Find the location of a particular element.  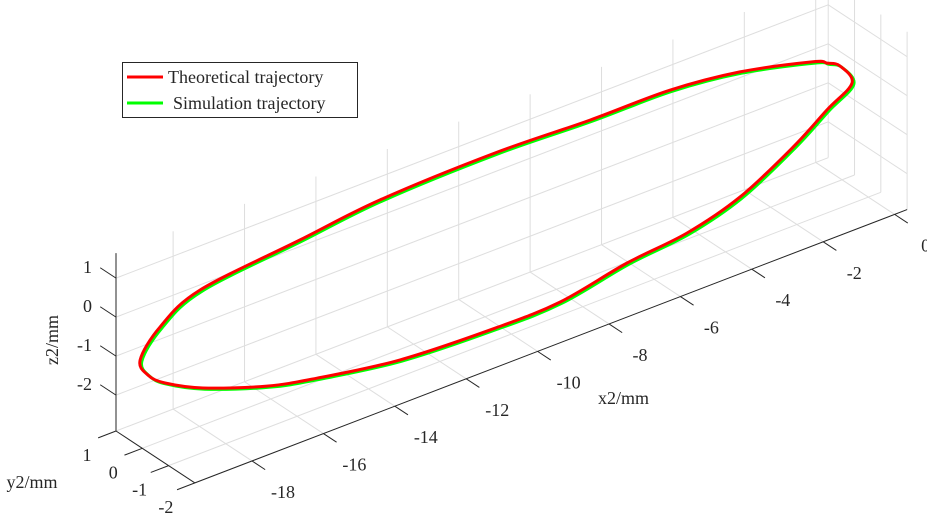

x-axis-label: x2/mm is located at coordinates (623, 398).